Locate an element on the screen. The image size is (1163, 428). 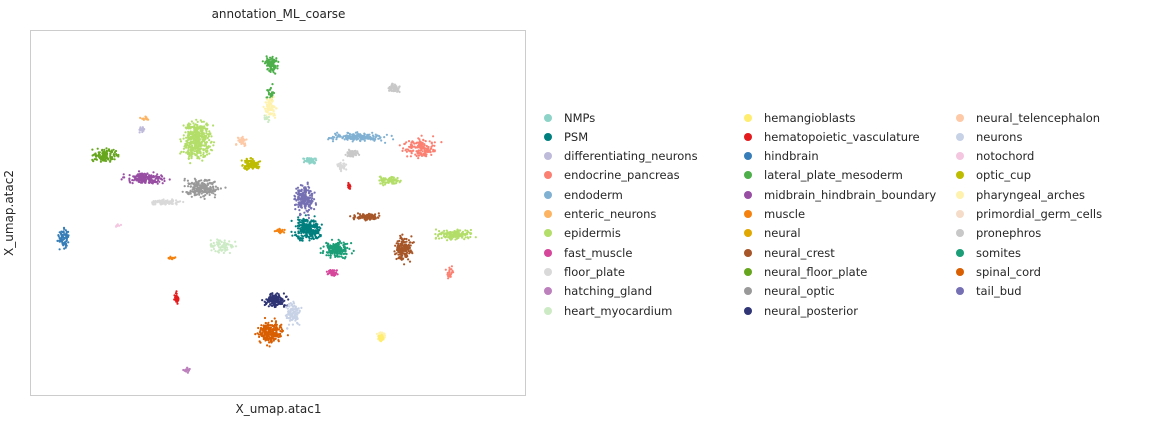
legend-label: hemangioblasts is located at coordinates (810, 117).